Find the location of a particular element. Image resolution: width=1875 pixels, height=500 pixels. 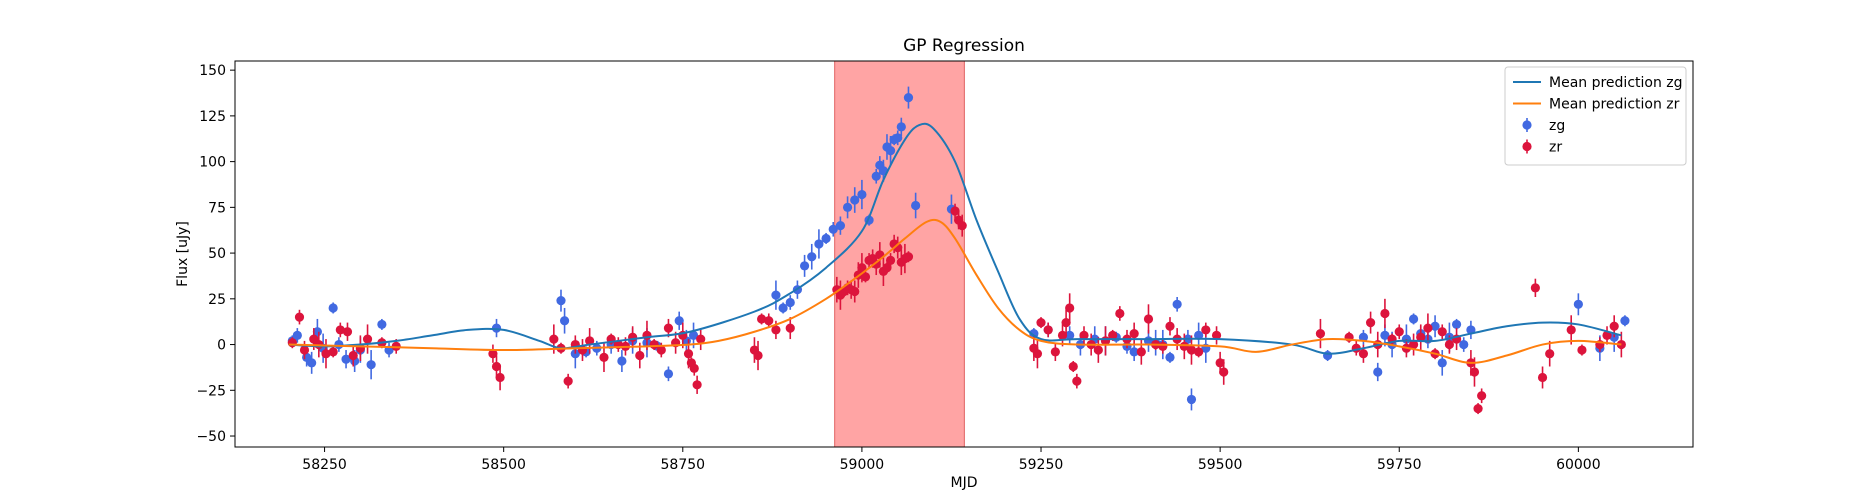

y-tick-label: 50 is located at coordinates (217, 254).